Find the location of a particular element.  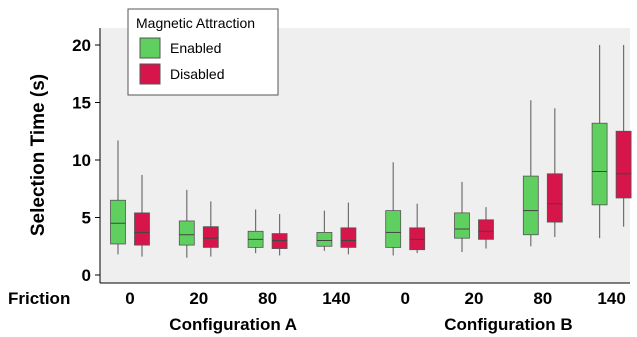

legend-title: Magnetic Attraction is located at coordinates (195, 23).